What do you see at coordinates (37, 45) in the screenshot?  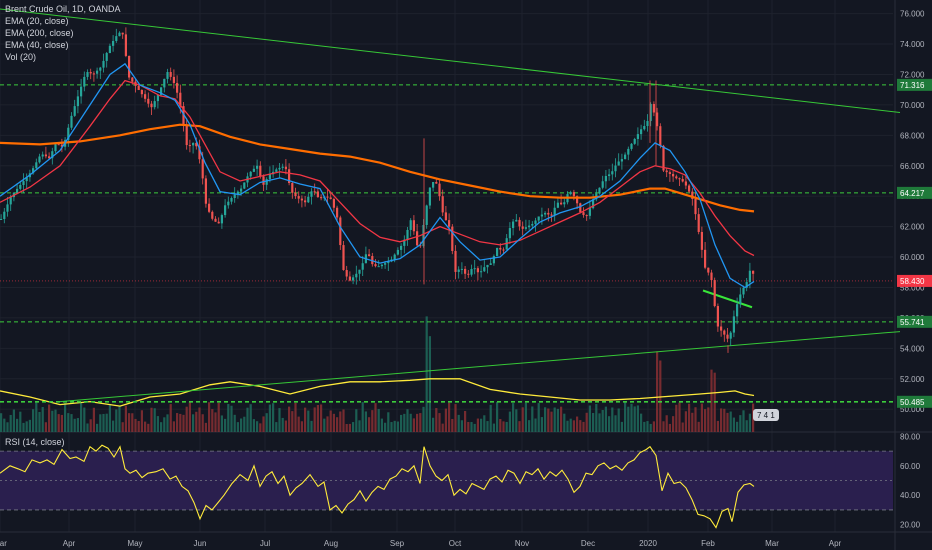 I see `ema40-legend: EMA (40, close)` at bounding box center [37, 45].